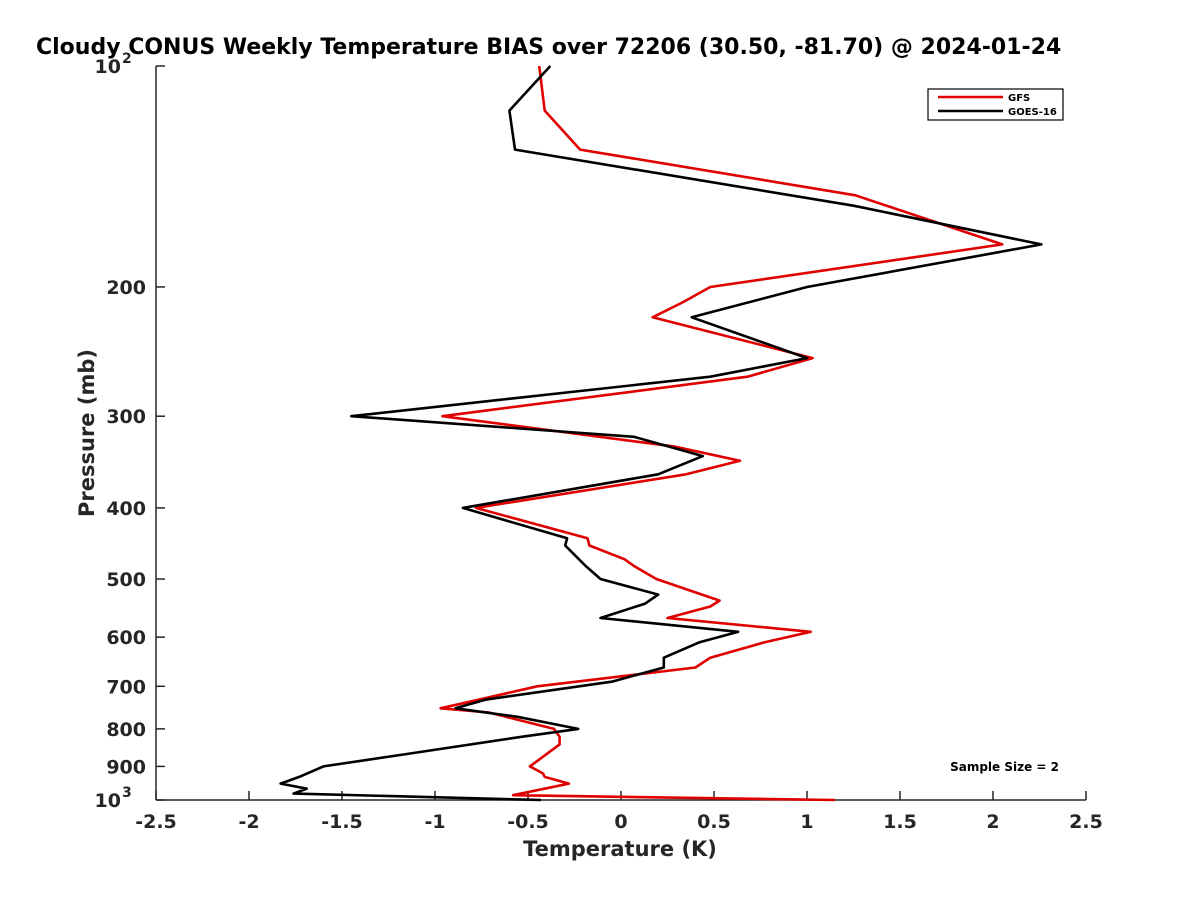 This screenshot has height=900, width=1200. Describe the element at coordinates (126, 687) in the screenshot. I see `y-tick-label: 700` at that location.